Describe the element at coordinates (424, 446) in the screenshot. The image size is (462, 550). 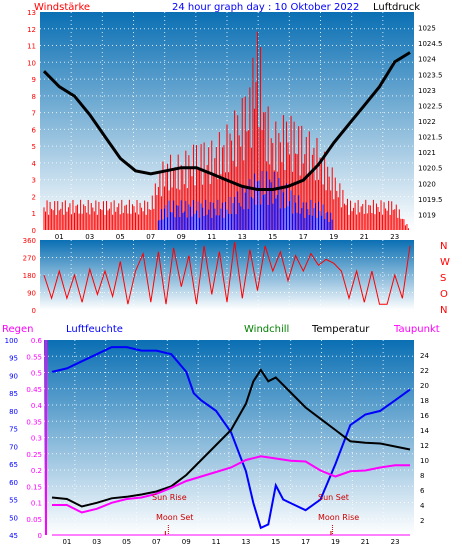
I see `temperature-tick-label: 12` at that location.